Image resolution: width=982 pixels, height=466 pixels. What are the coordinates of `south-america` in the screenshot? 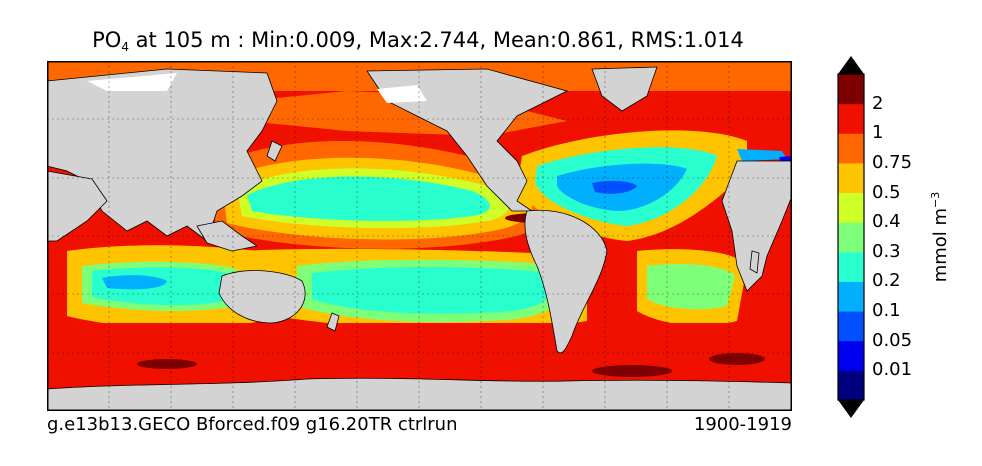 It's located at (566, 281).